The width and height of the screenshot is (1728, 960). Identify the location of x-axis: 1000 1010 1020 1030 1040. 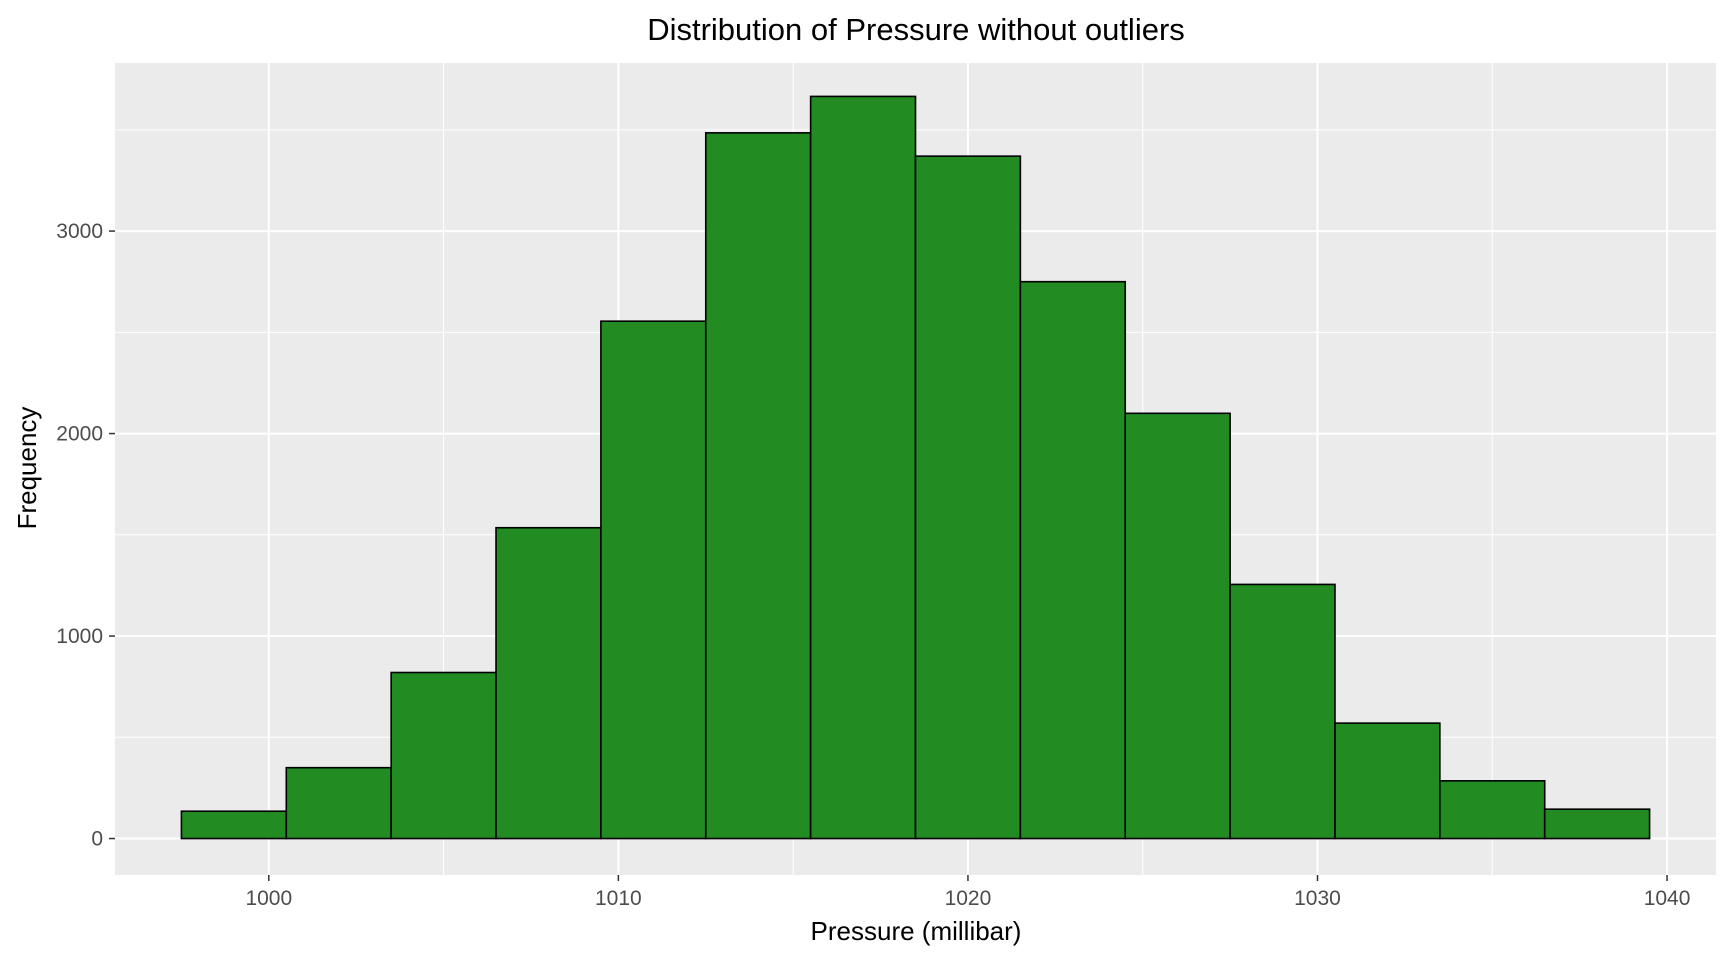
(967, 892).